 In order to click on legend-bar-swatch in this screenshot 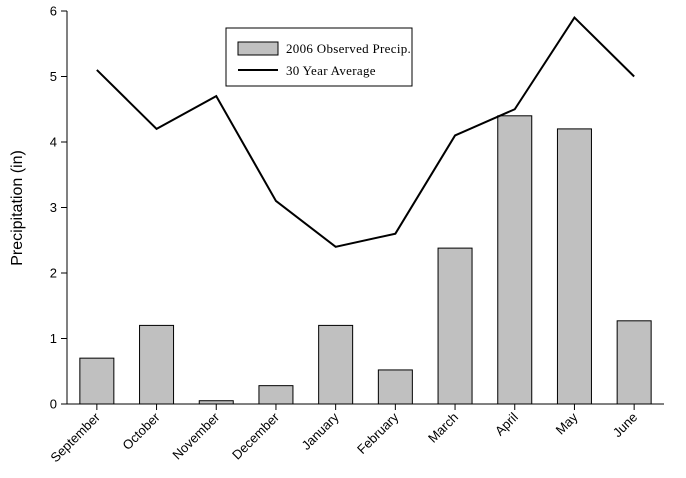, I will do `click(258, 48)`.